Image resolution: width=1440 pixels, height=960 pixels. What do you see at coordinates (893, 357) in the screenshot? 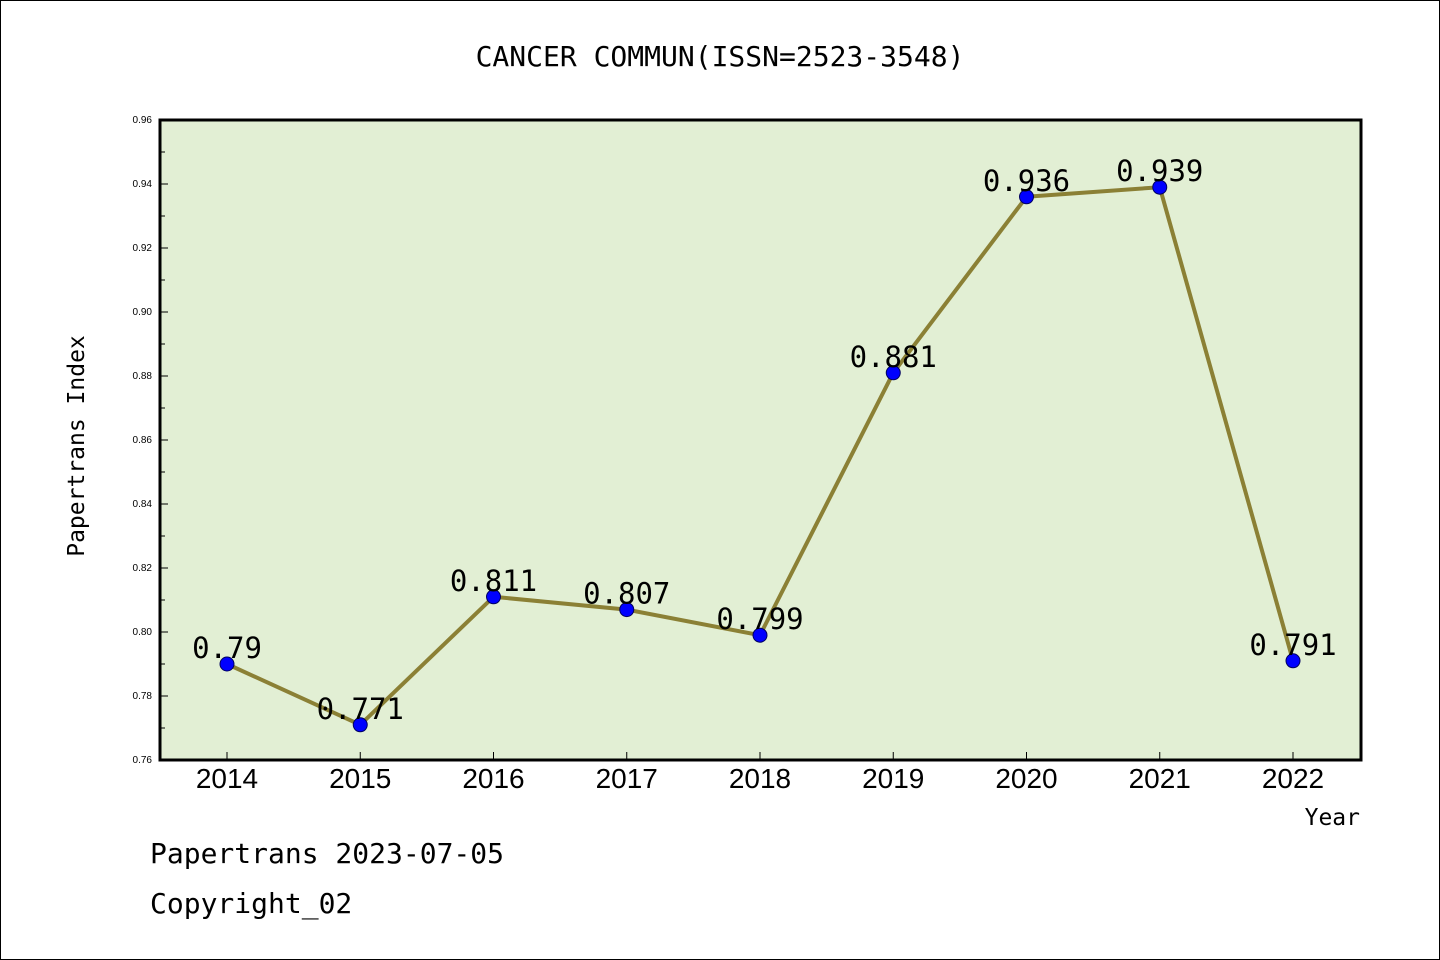
I see `data-label: 0.881` at bounding box center [893, 357].